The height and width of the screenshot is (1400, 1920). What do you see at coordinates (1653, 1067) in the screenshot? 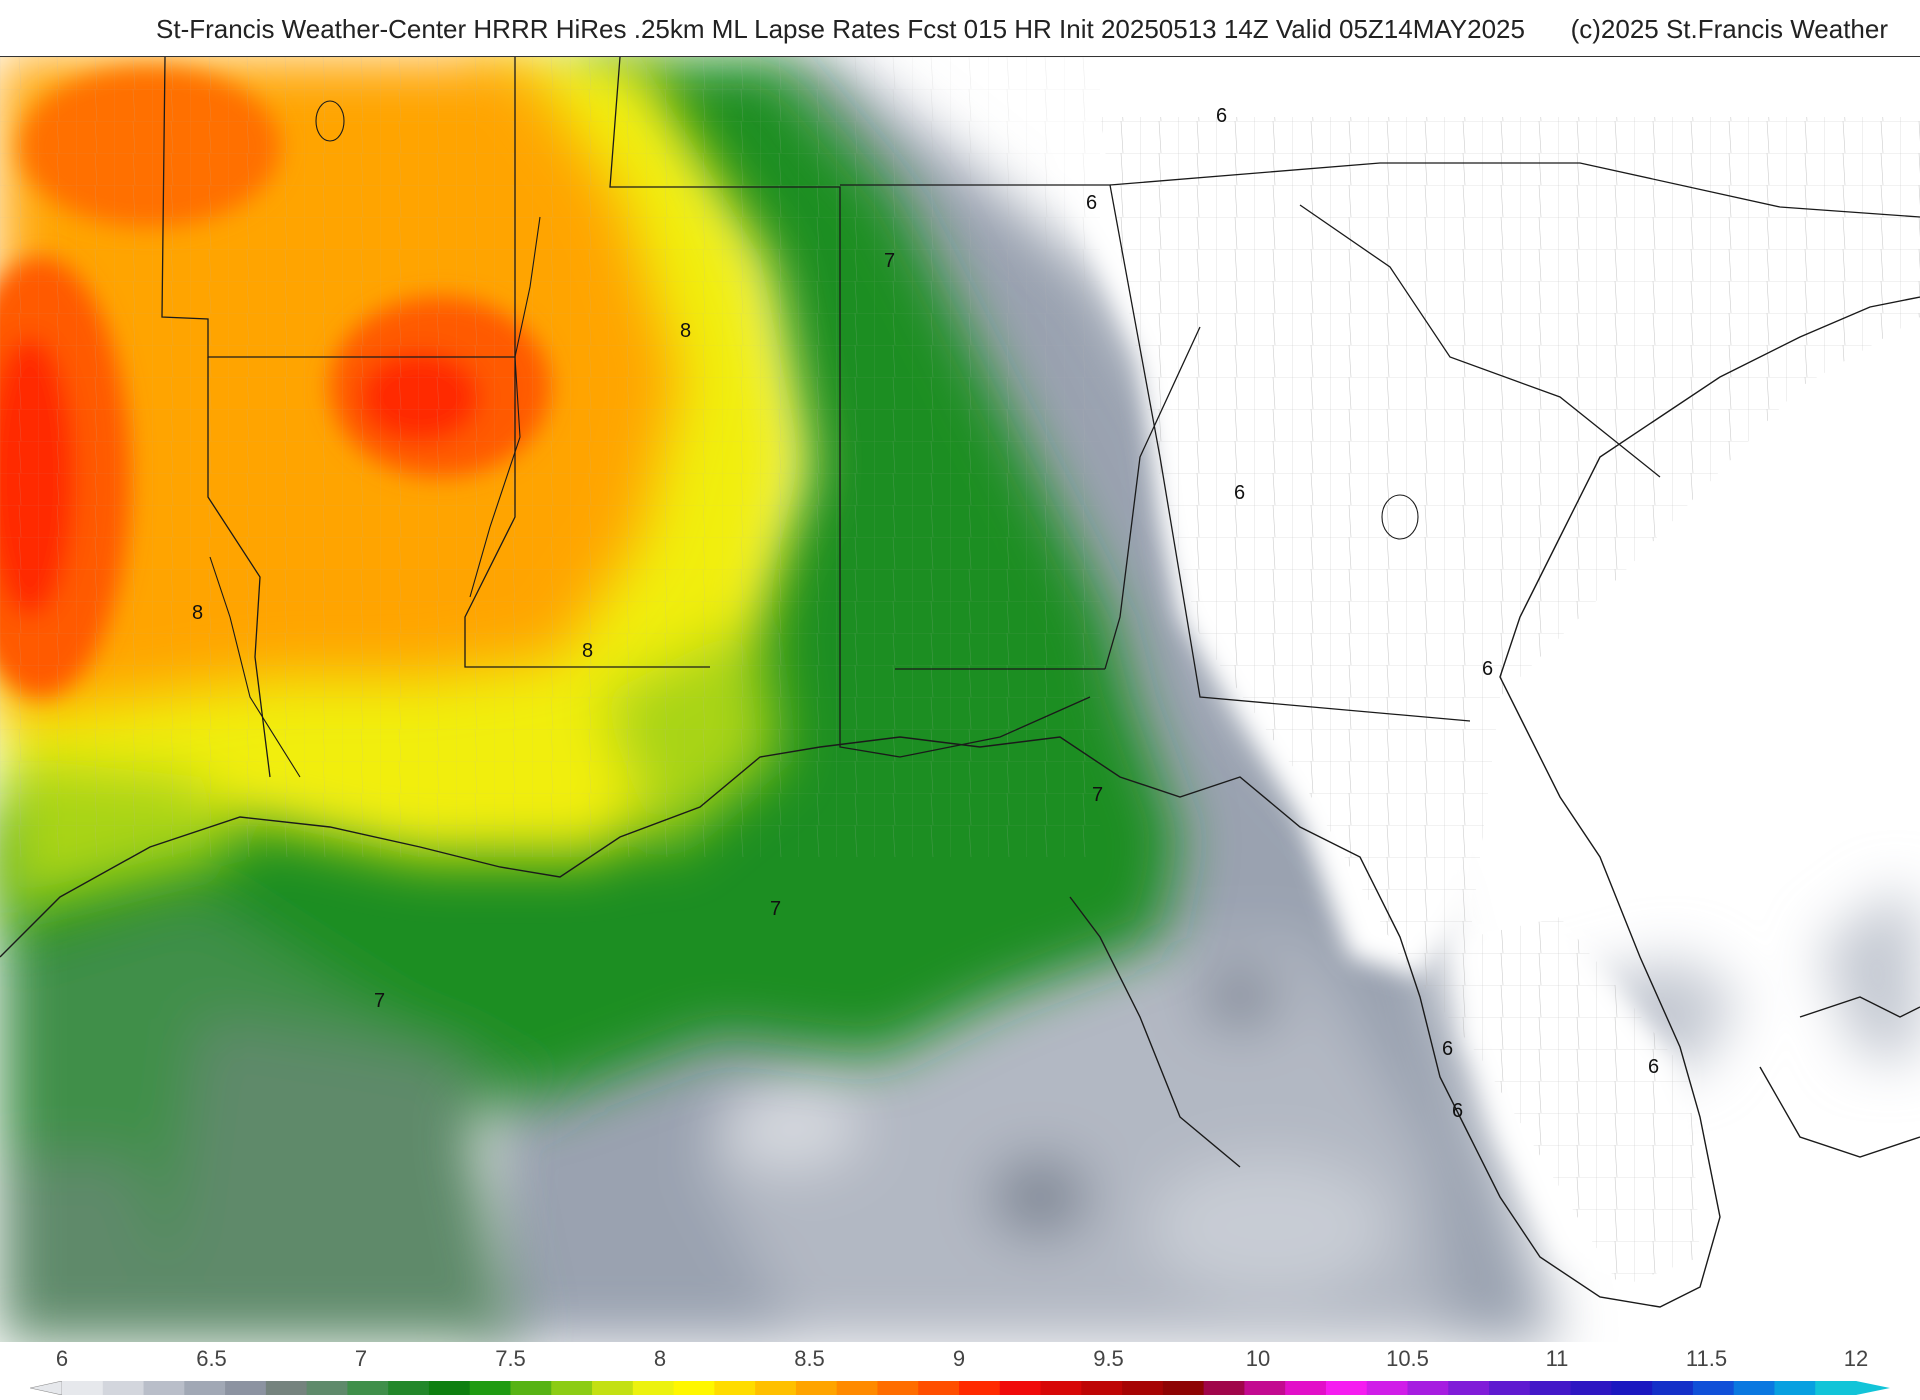
I see `contour-label-6-fl-c: 6` at bounding box center [1653, 1067].